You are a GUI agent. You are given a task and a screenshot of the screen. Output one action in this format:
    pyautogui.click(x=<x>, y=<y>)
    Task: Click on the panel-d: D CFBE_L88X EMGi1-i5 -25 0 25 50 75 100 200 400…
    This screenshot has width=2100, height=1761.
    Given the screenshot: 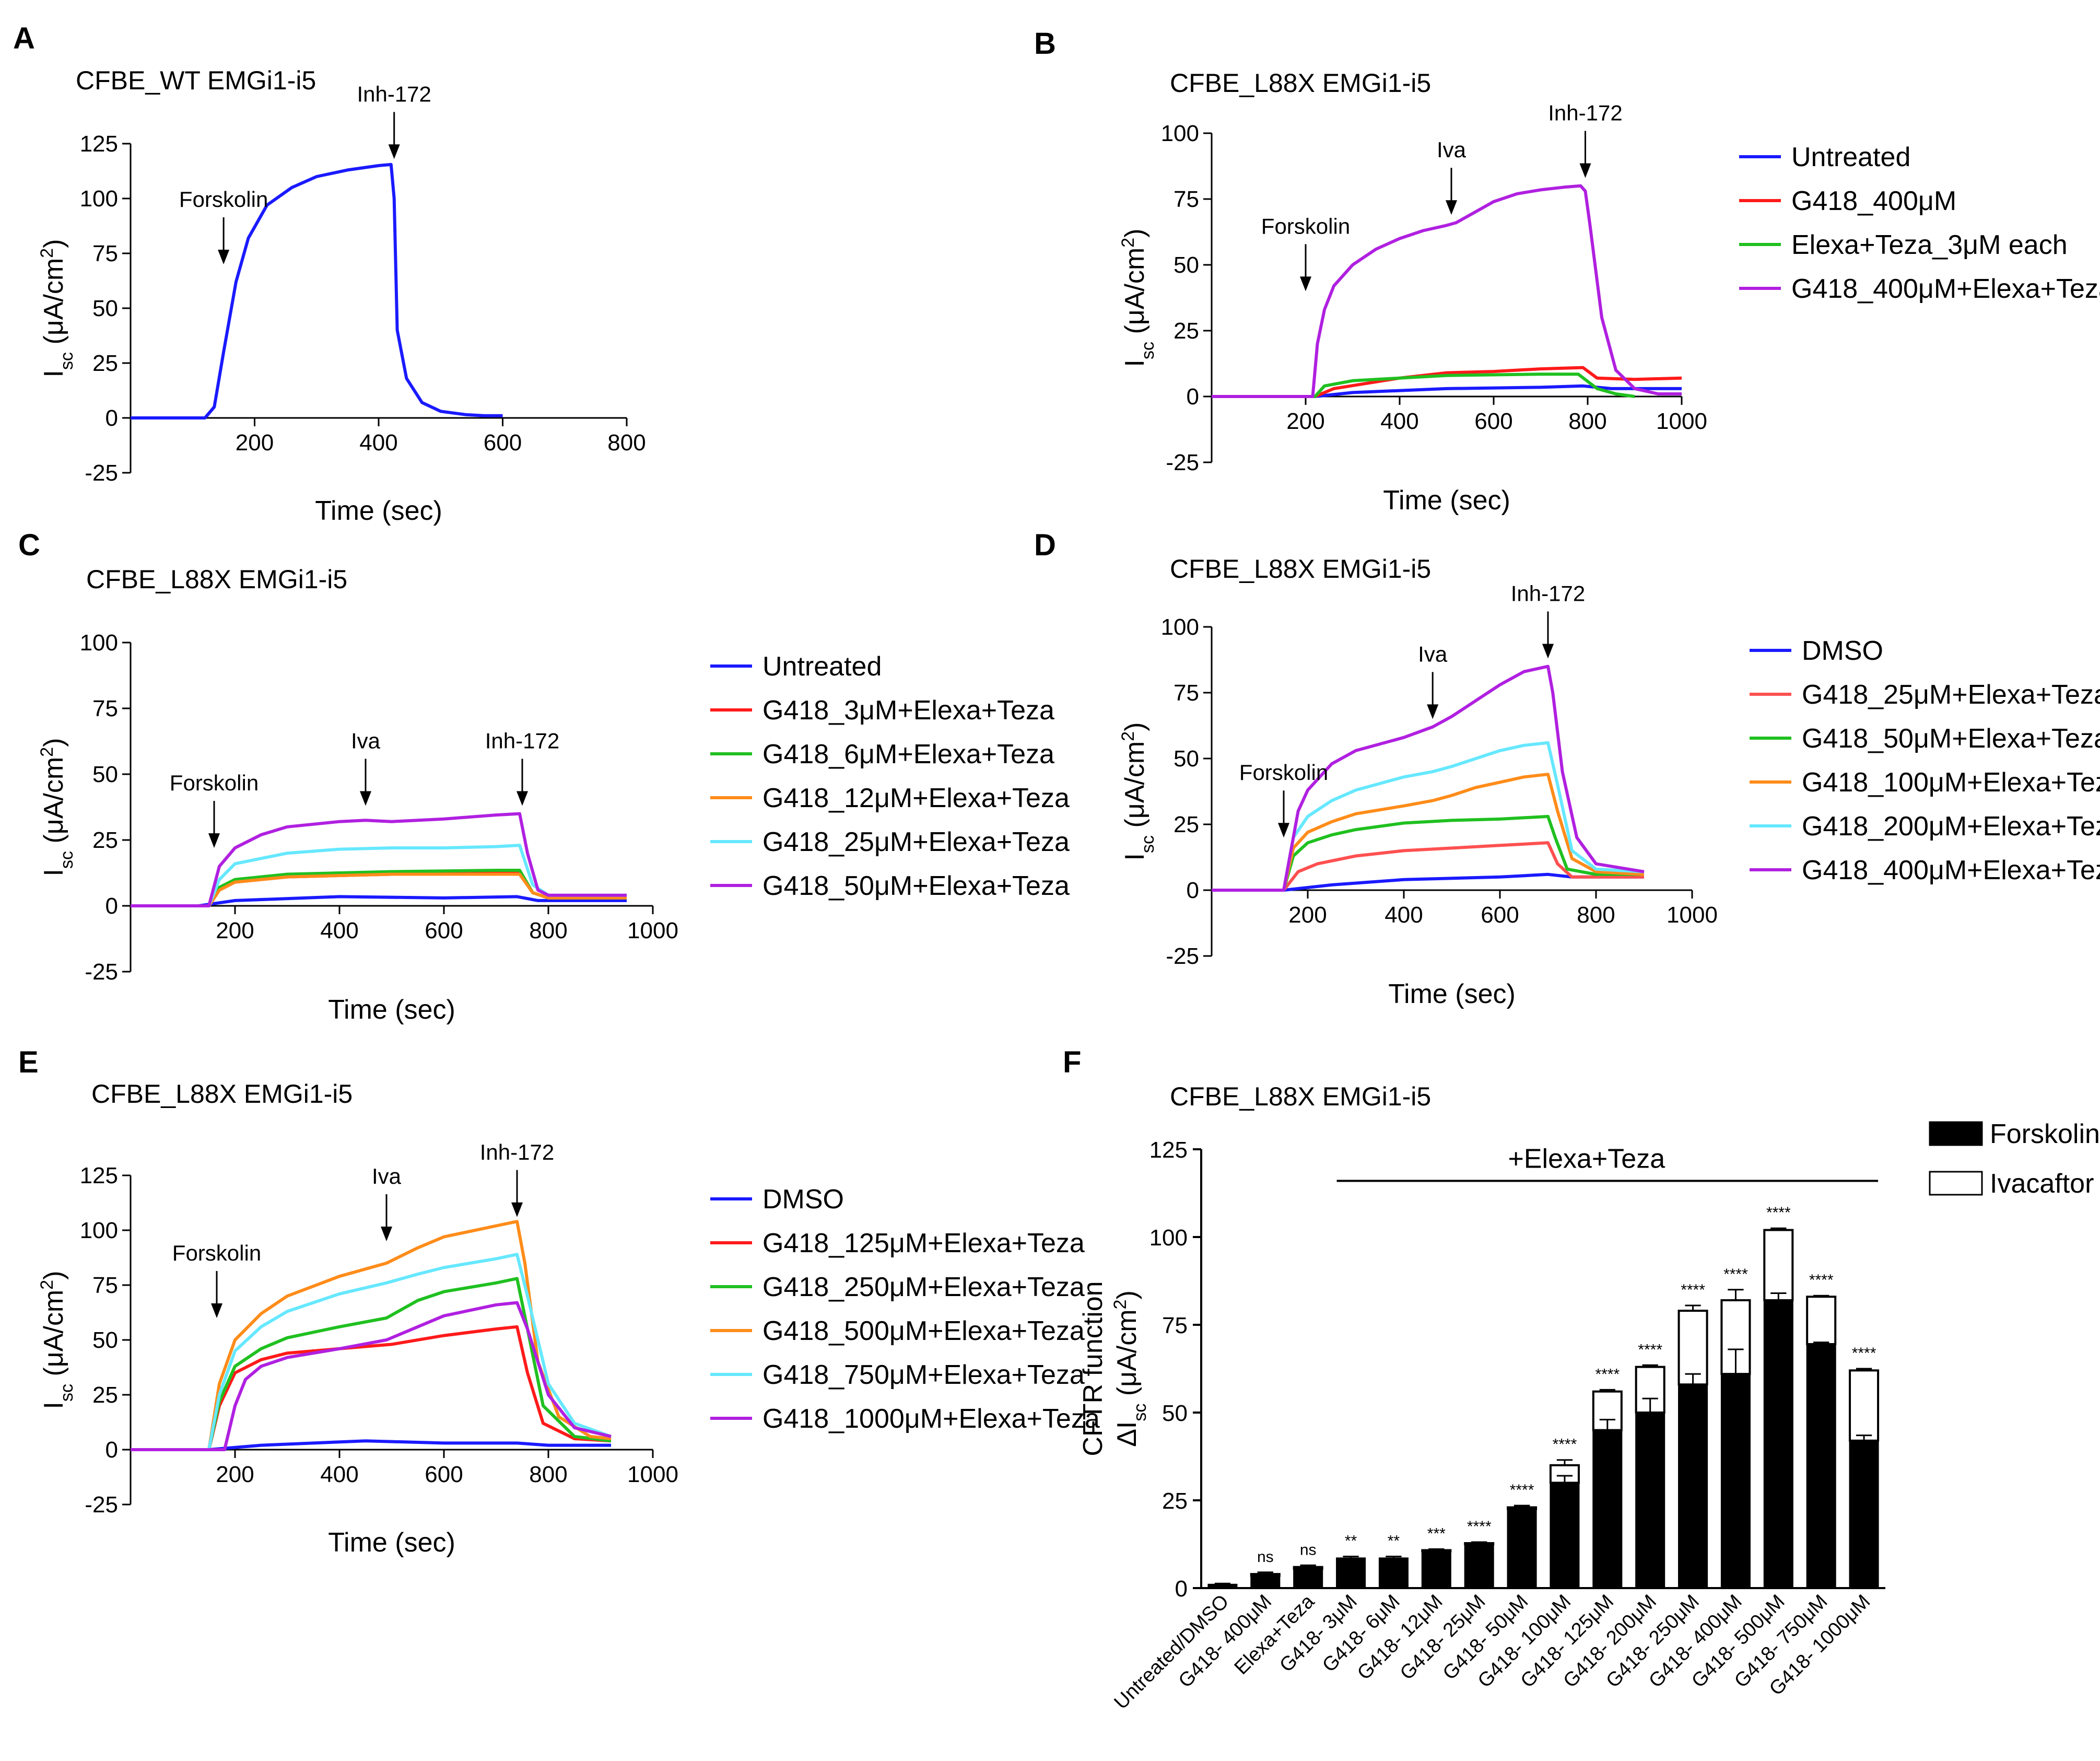 What is the action you would take?
    pyautogui.click(x=1562, y=770)
    